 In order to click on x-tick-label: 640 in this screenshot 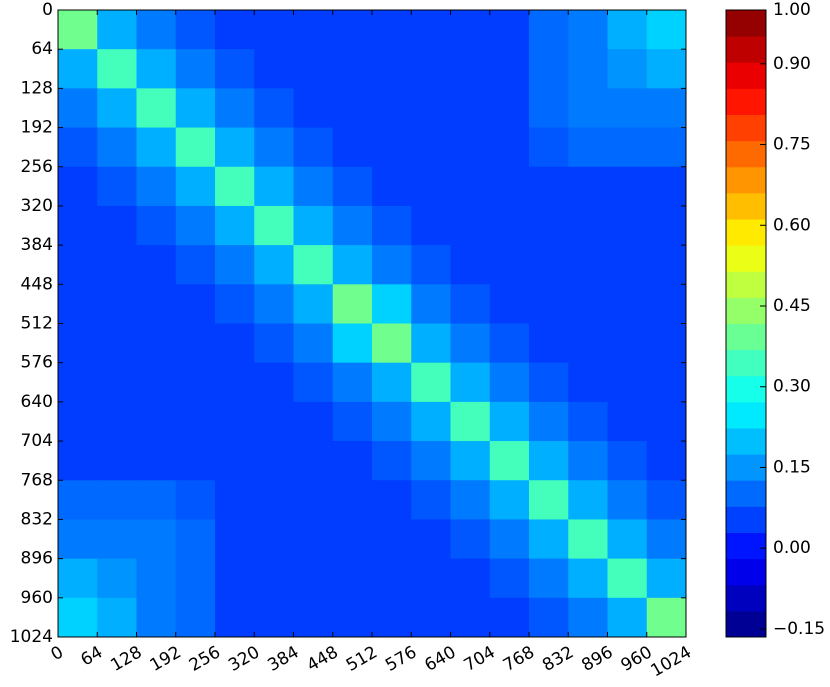, I will do `click(440, 659)`.